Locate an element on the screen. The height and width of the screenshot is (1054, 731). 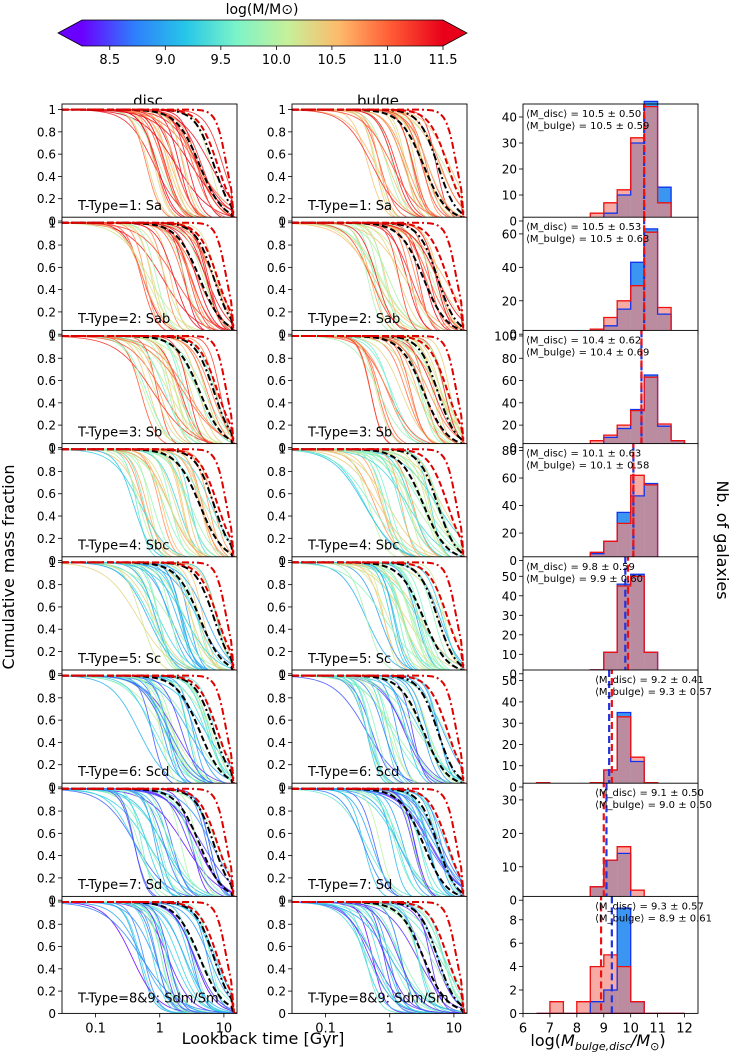
x-tick-label: 8 is located at coordinates (577, 1028).